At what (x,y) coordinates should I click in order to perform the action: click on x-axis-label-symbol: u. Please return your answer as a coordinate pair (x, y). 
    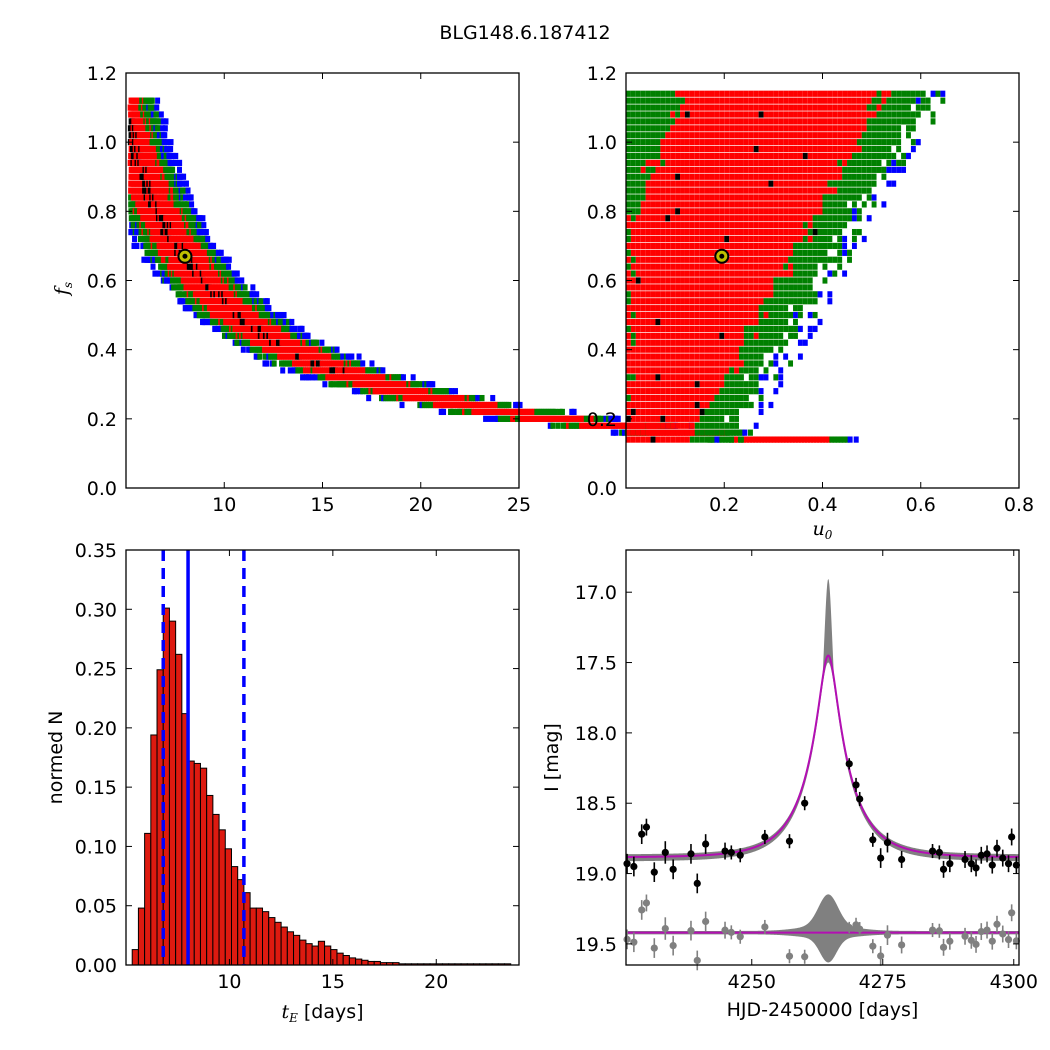
    Looking at the image, I should click on (819, 529).